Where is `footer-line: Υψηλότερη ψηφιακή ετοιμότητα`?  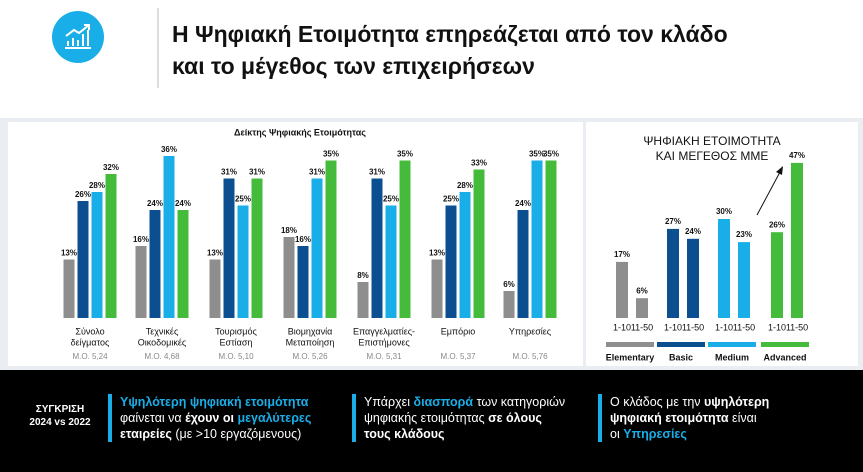 footer-line: Υψηλότερη ψηφιακή ετοιμότητα is located at coordinates (215, 402).